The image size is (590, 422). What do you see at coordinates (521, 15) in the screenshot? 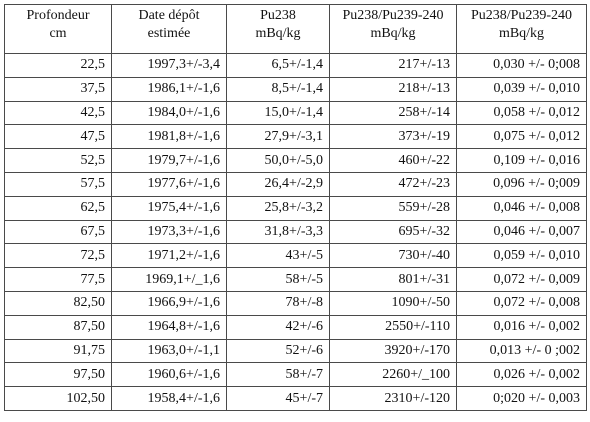
I see `header-ratio-2-title: Pu238/Pu239-240` at bounding box center [521, 15].